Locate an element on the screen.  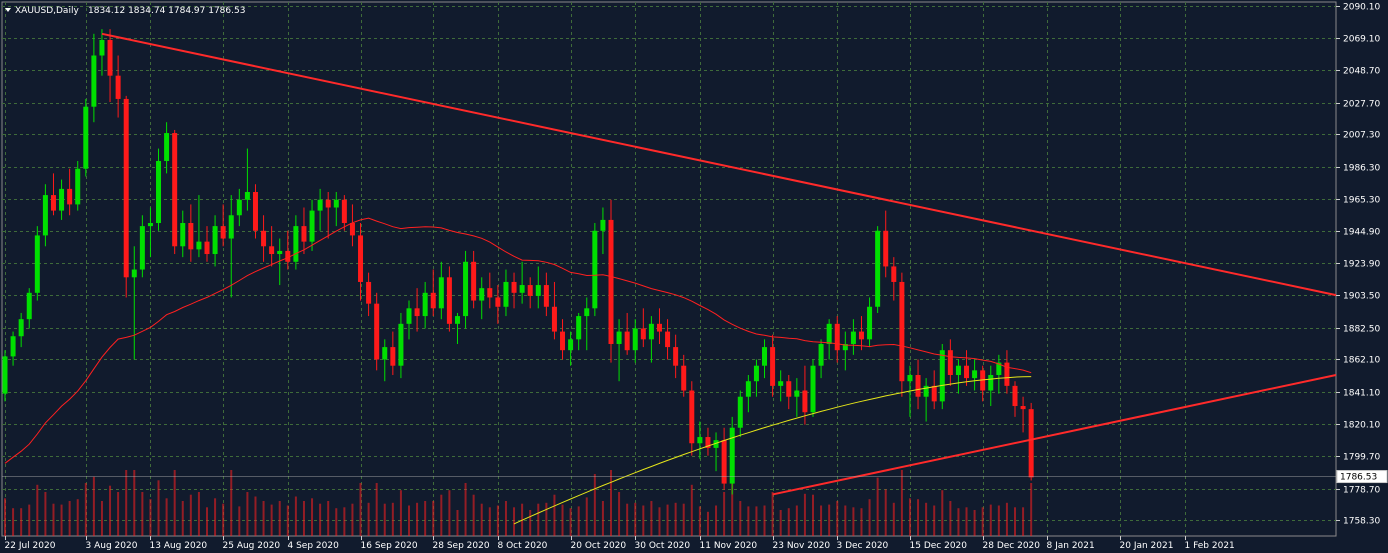
x-tick-label: 1 Feb 2021 is located at coordinates (1210, 546).